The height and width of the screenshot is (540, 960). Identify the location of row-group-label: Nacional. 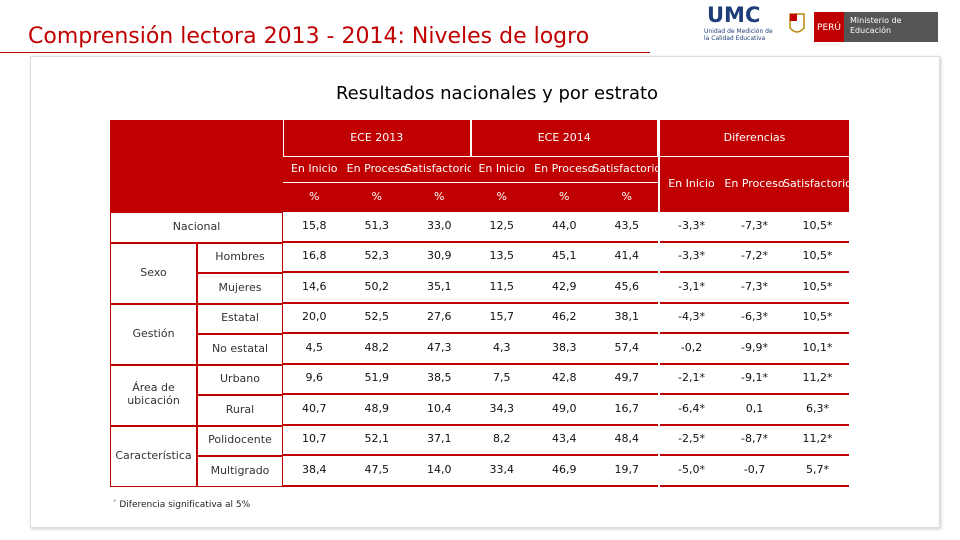
(196, 227).